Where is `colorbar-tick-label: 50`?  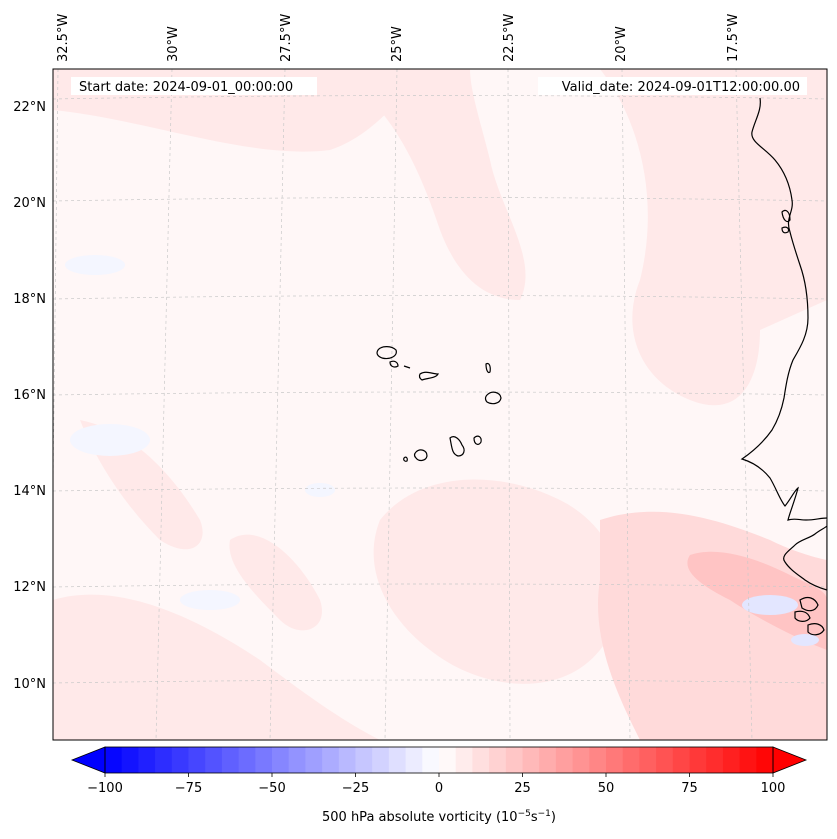
colorbar-tick-label: 50 is located at coordinates (606, 788).